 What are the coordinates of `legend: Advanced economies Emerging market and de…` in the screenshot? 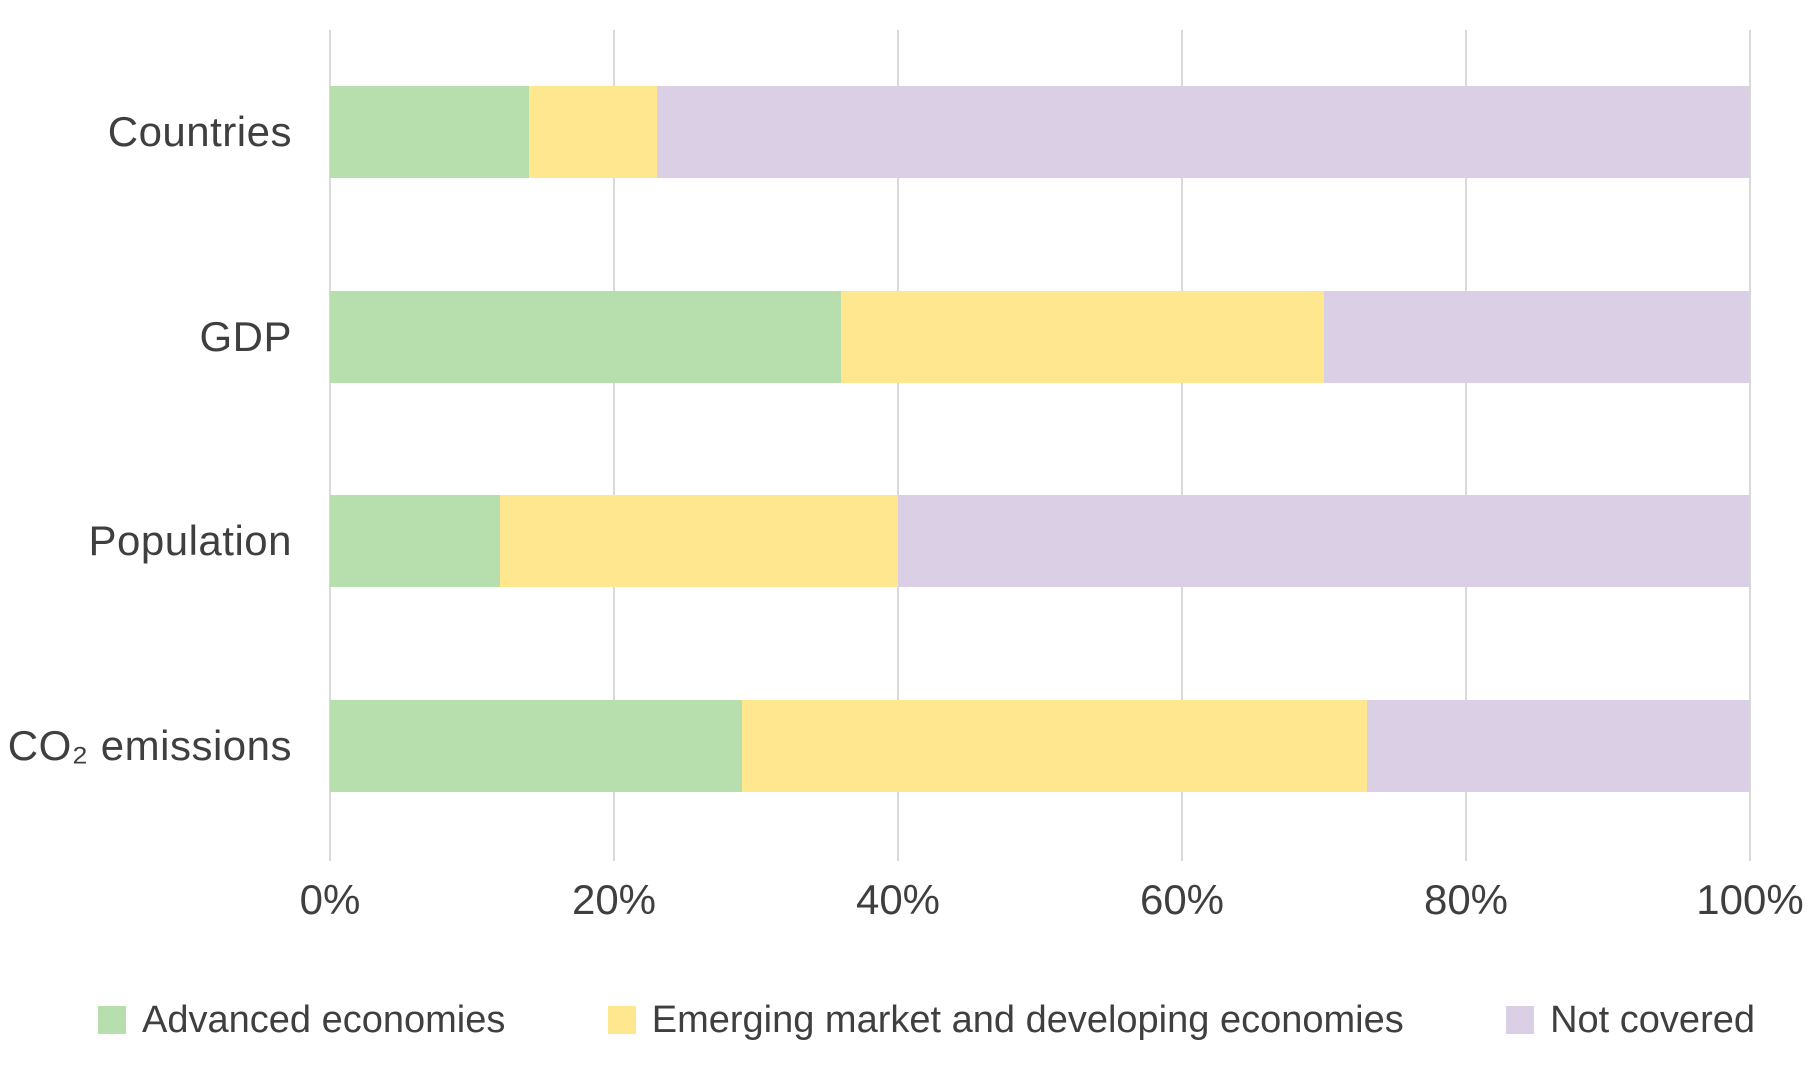 It's located at (926, 1020).